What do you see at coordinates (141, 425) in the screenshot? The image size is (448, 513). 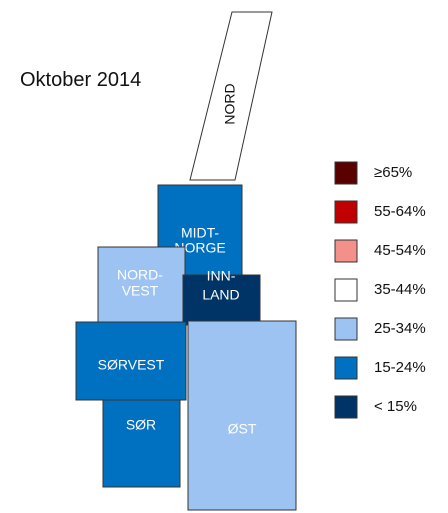 I see `region-label: SØR` at bounding box center [141, 425].